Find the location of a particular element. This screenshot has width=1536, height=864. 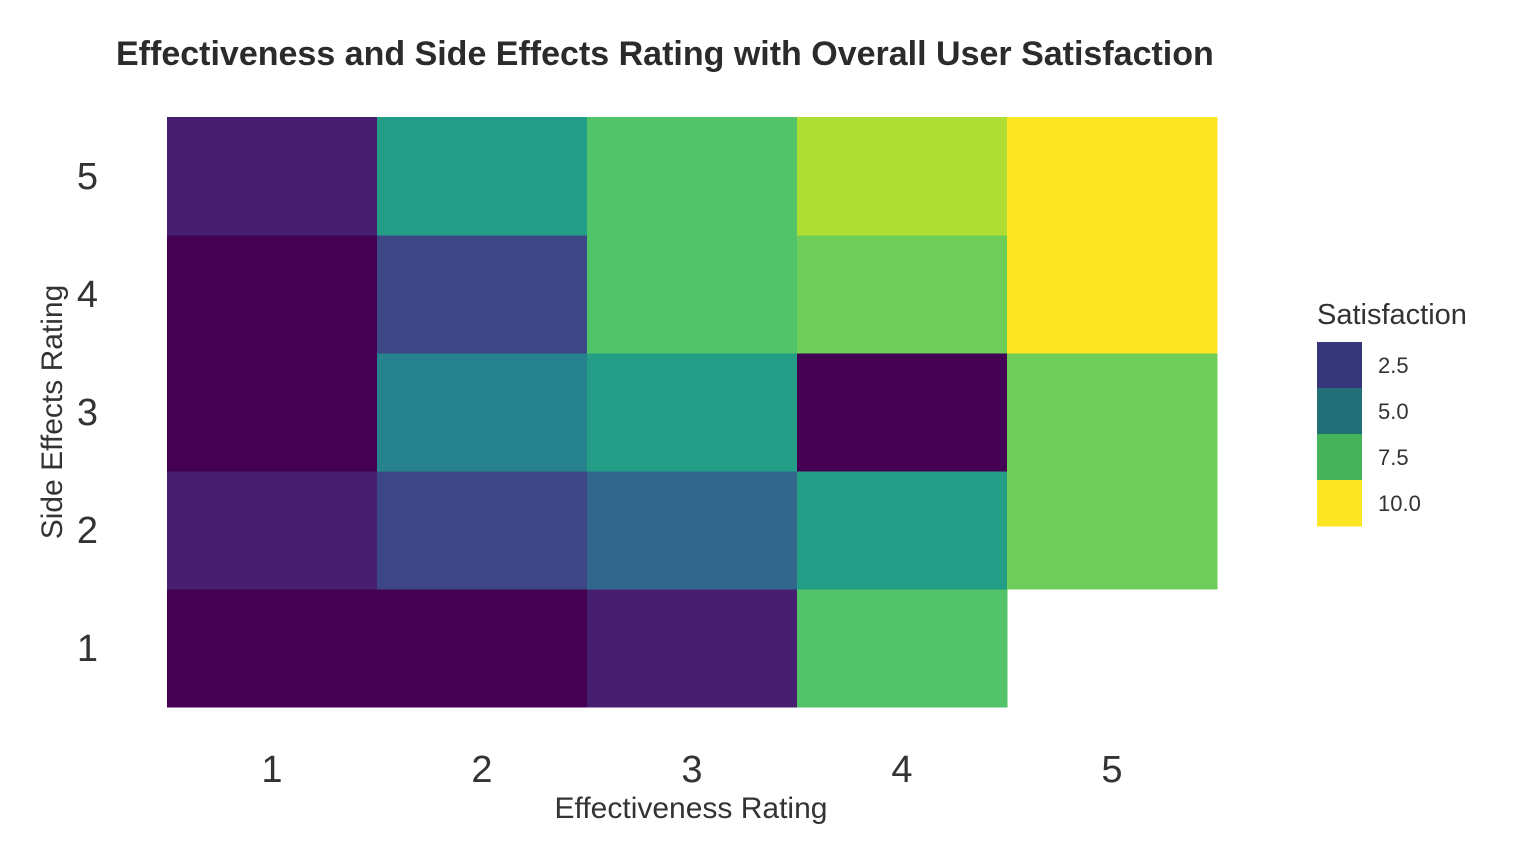

heatmap-cell-x3-y3 is located at coordinates (692, 412).